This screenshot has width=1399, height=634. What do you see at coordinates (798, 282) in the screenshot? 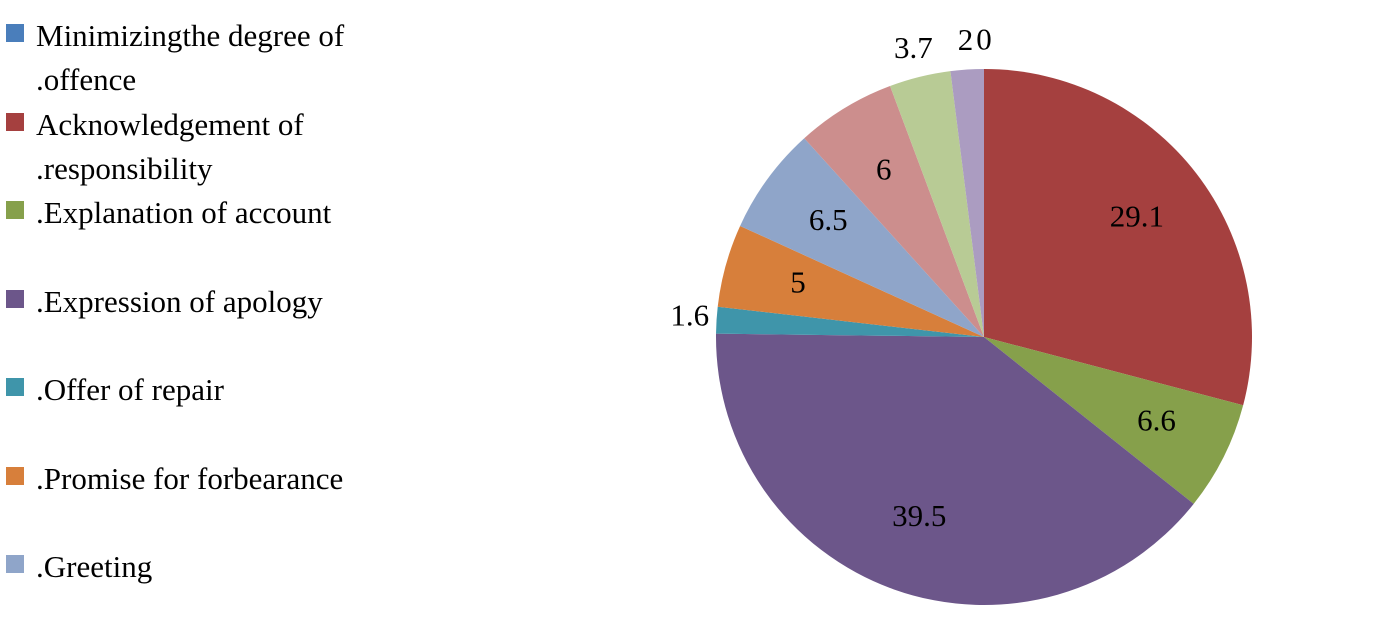
I see `data-label: 5` at bounding box center [798, 282].